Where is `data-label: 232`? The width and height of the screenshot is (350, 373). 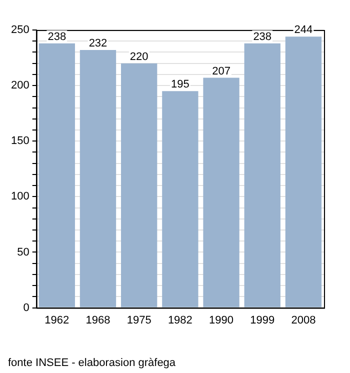
data-label: 232 is located at coordinates (98, 44).